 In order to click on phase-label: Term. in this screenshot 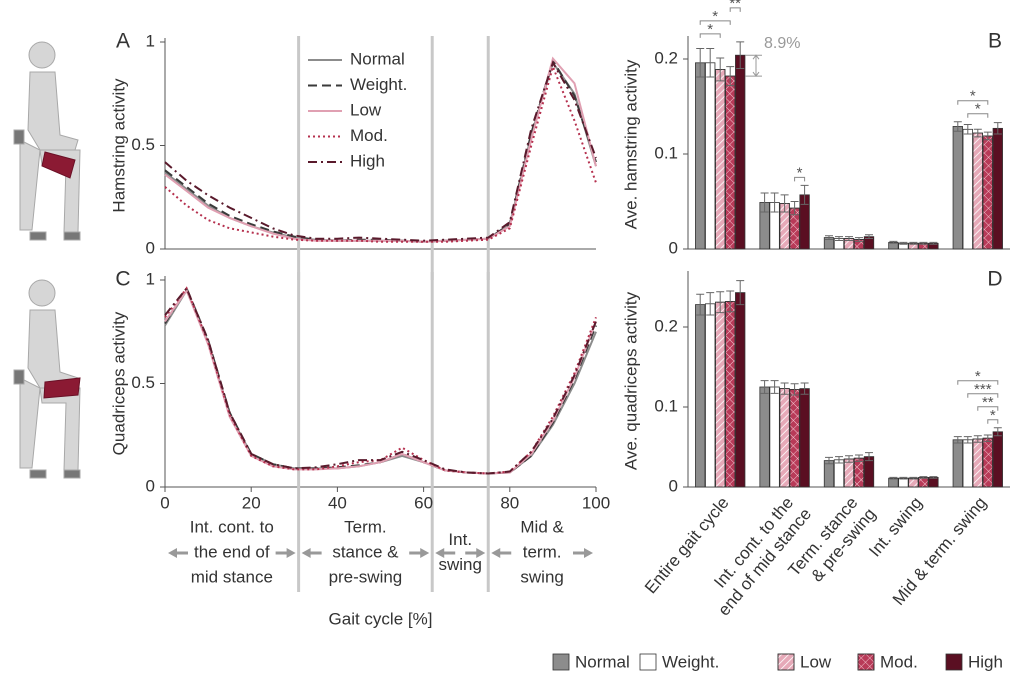, I will do `click(365, 526)`.